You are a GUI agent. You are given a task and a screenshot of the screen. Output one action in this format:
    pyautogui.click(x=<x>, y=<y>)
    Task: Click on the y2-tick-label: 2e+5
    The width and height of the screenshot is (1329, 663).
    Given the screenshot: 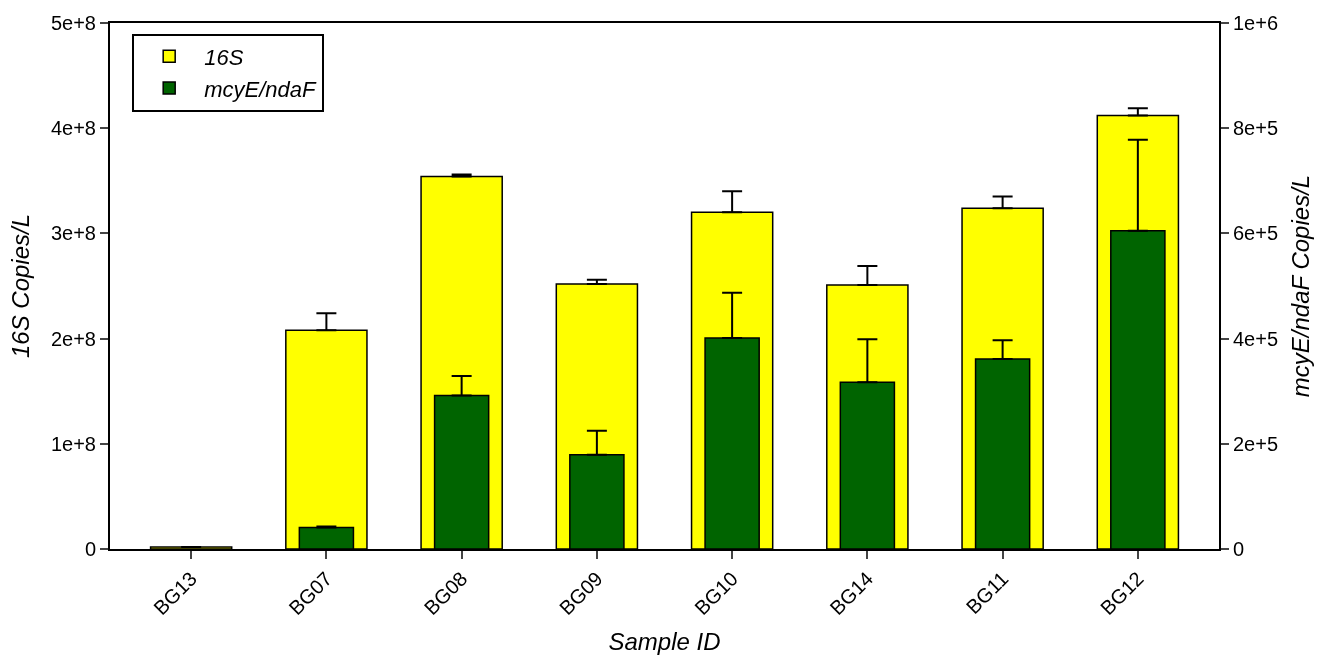 What is the action you would take?
    pyautogui.click(x=1256, y=443)
    